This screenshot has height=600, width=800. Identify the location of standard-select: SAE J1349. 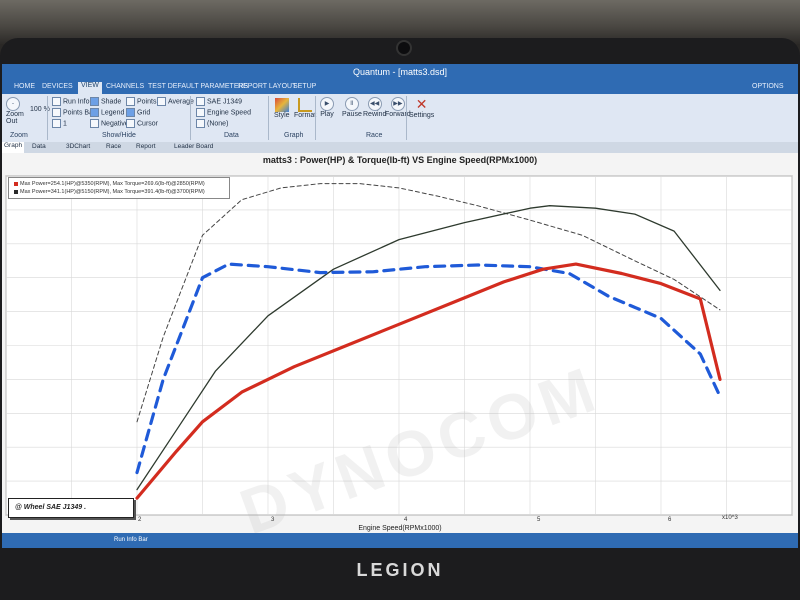
(219, 101).